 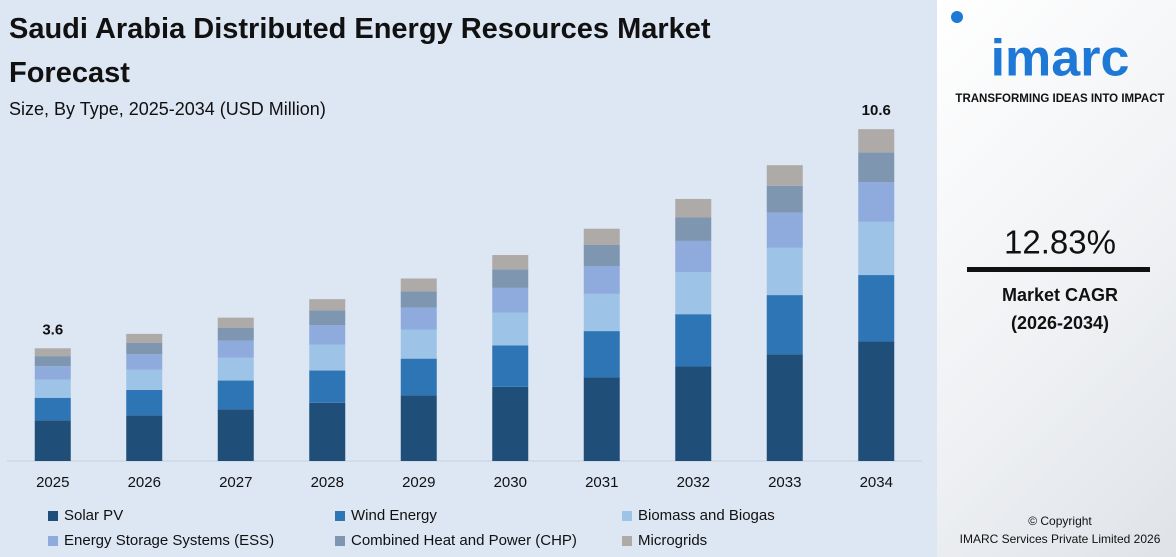 What do you see at coordinates (1060, 59) in the screenshot?
I see `logo: imarc` at bounding box center [1060, 59].